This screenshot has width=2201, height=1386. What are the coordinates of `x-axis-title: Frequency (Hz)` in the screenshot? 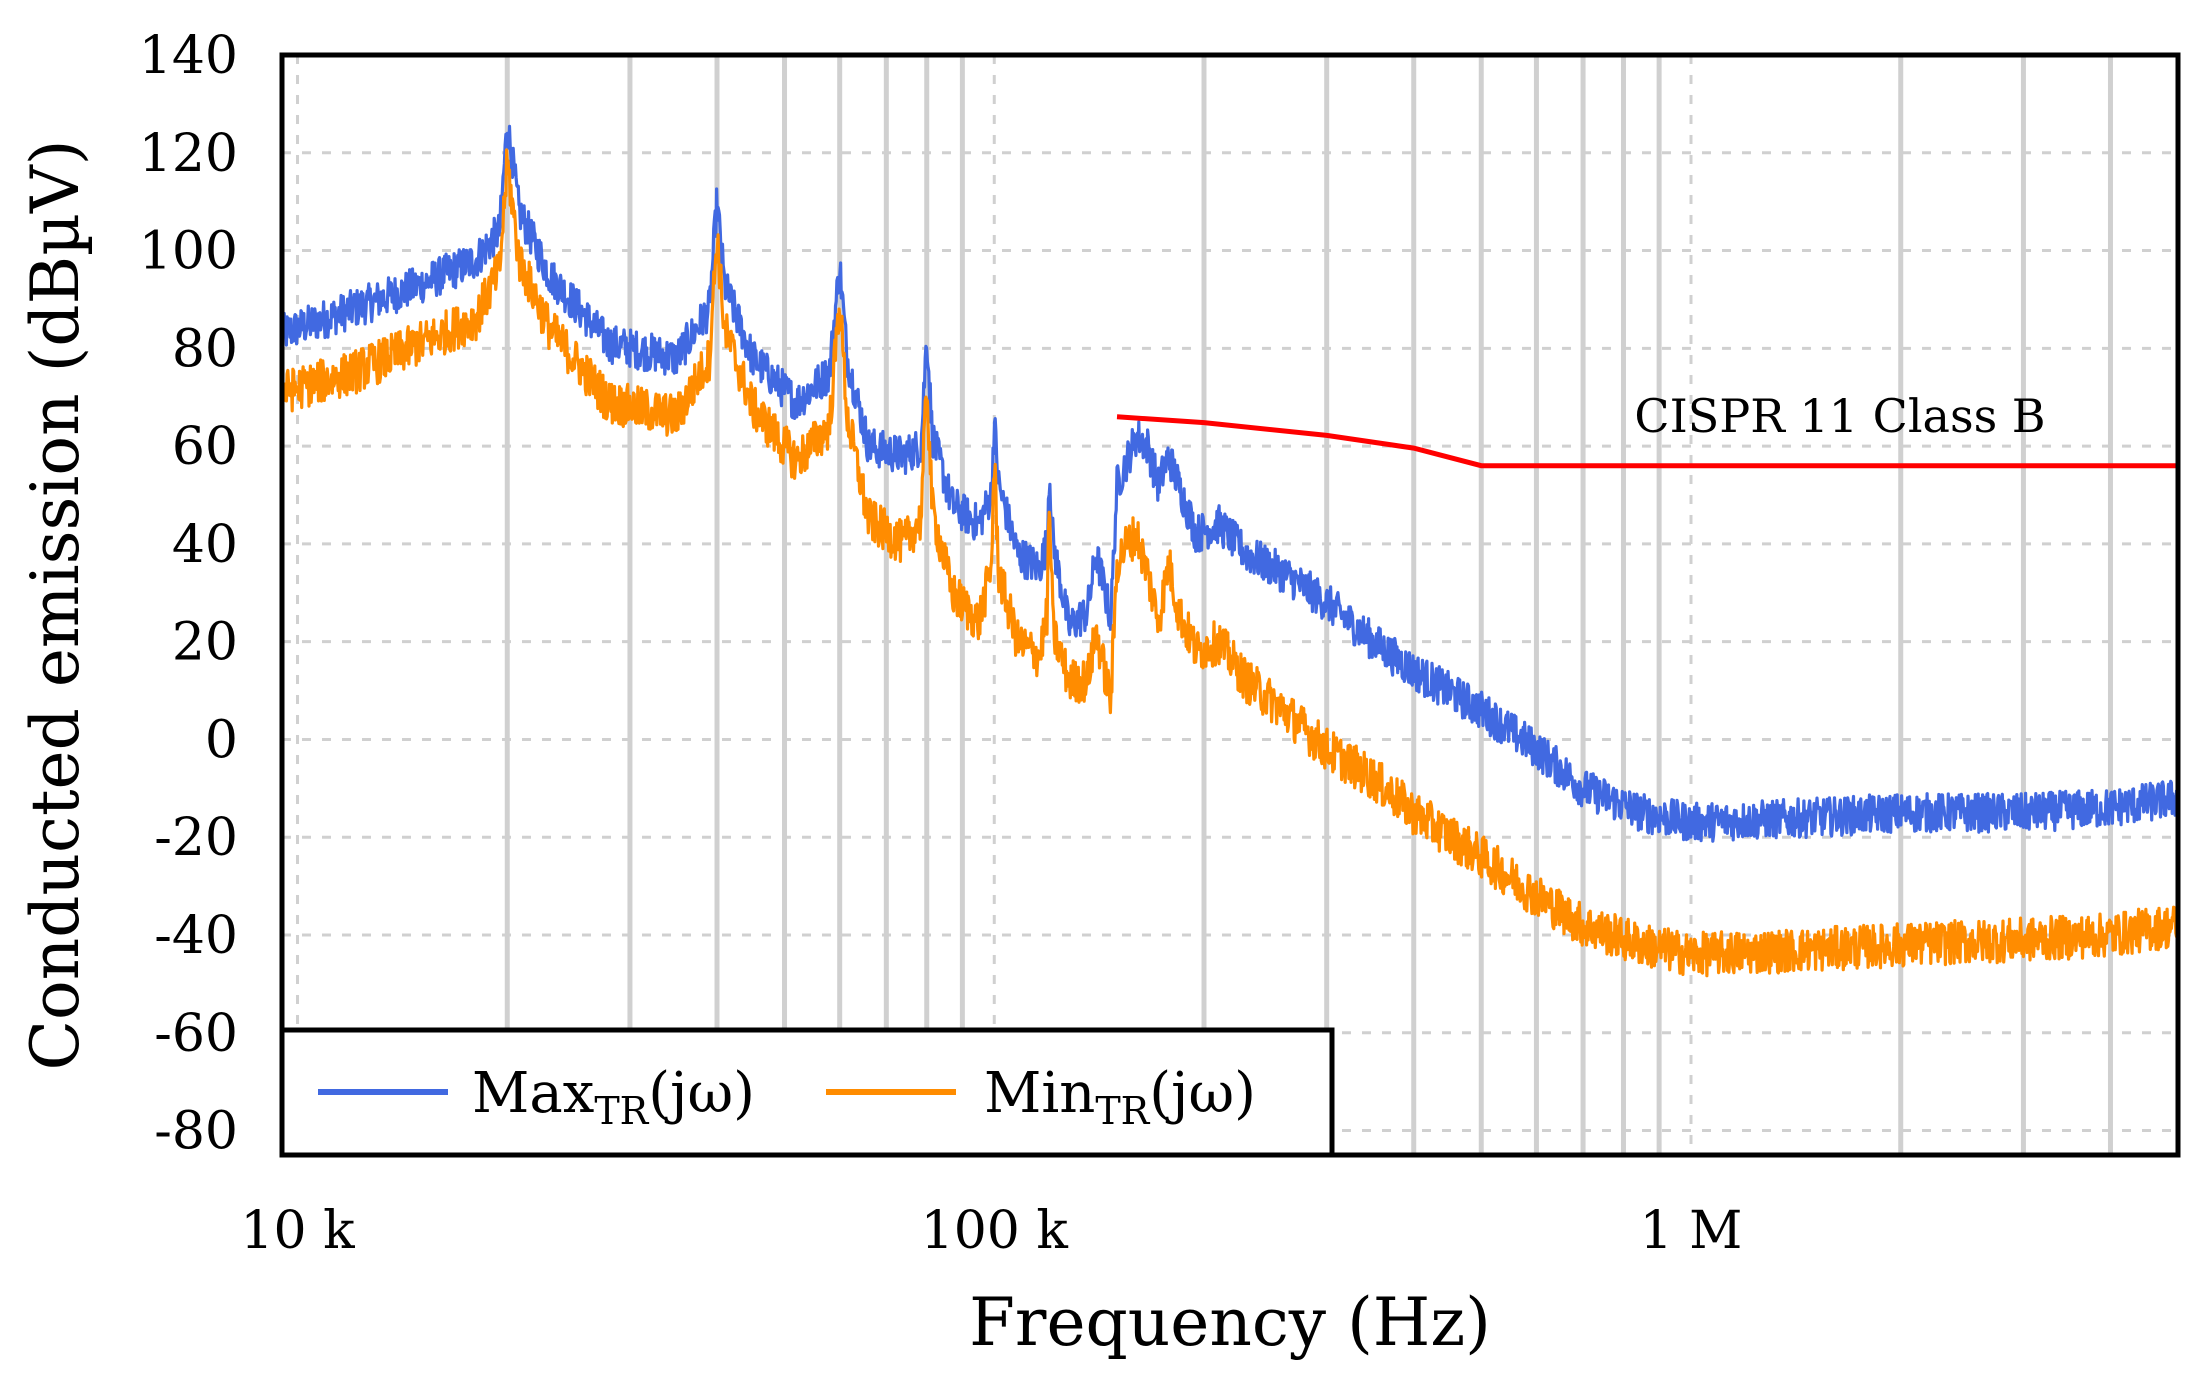 It's located at (1230, 1322).